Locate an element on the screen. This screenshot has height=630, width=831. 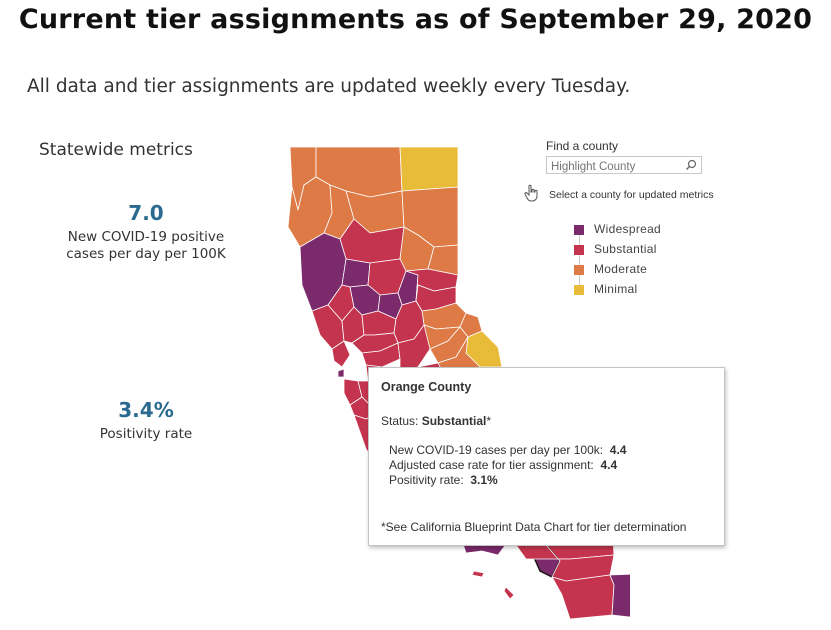
tooltip-status-value: Substantial is located at coordinates (454, 421).